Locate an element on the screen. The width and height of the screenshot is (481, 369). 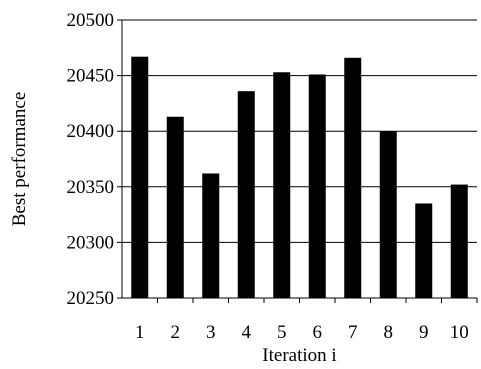
y-tick-label: 20250 is located at coordinates (91, 298).